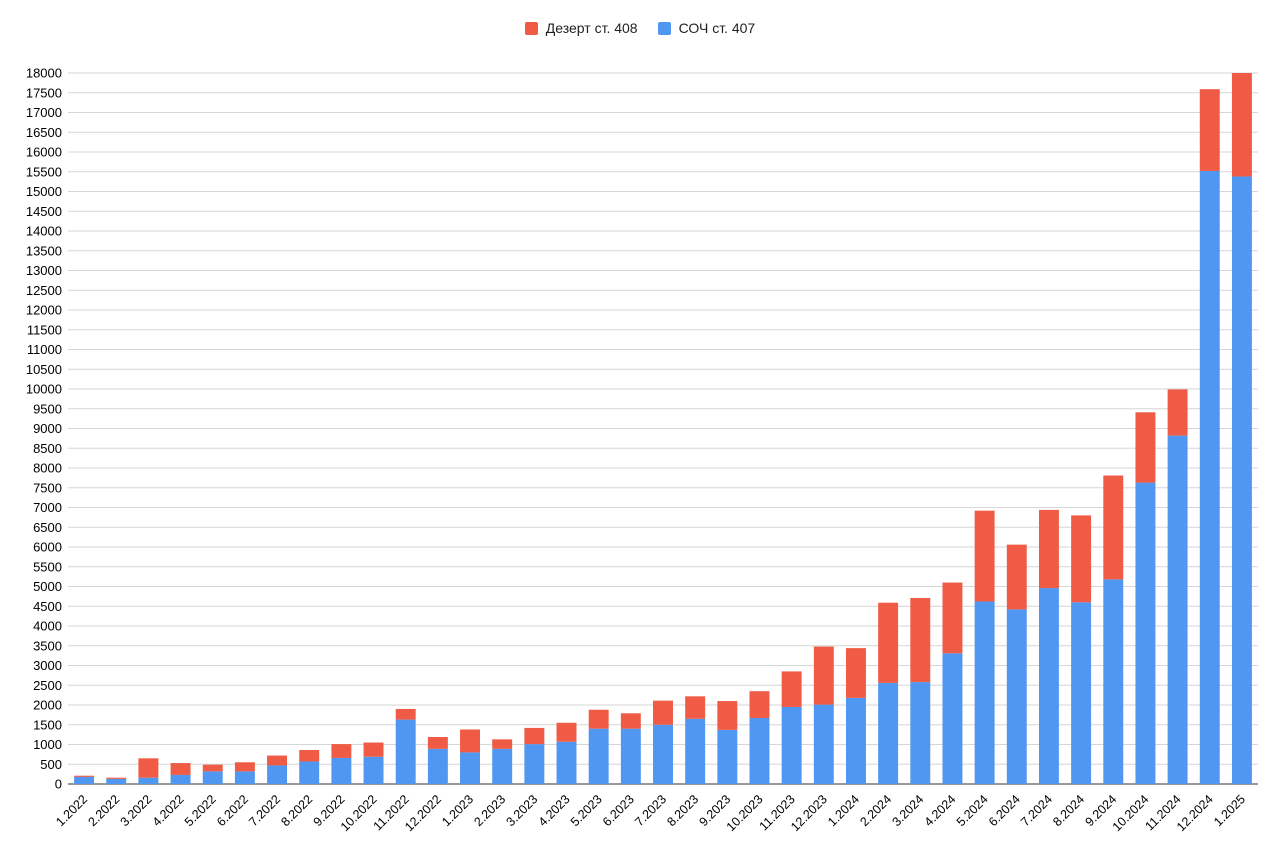 The image size is (1280, 845). Describe the element at coordinates (232, 810) in the screenshot. I see `x-tick-label: 6.2022` at that location.